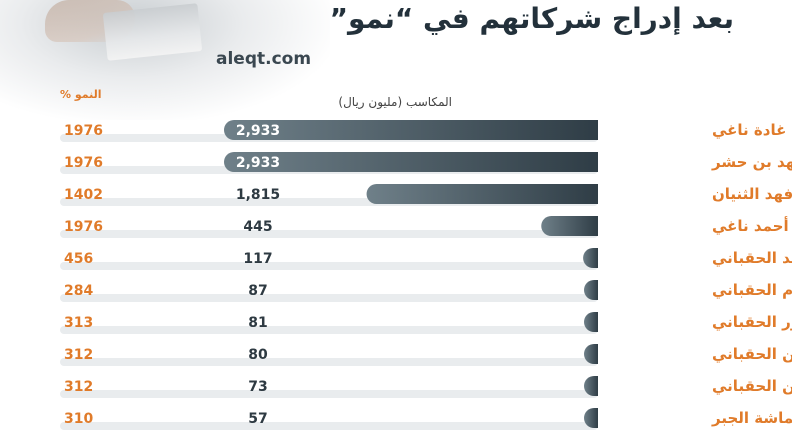 This screenshot has height=446, width=792. Describe the element at coordinates (531, 18) in the screenshot. I see `chart-title: بعد إدراج شركاتهم في “نمو”` at that location.